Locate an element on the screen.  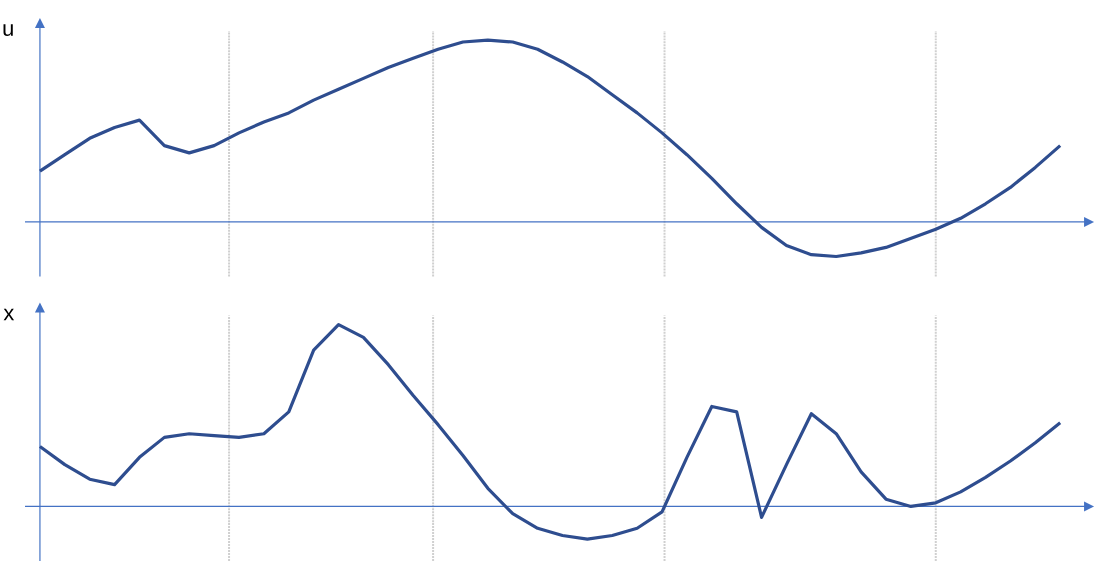
y-axis-title: x is located at coordinates (9, 314).